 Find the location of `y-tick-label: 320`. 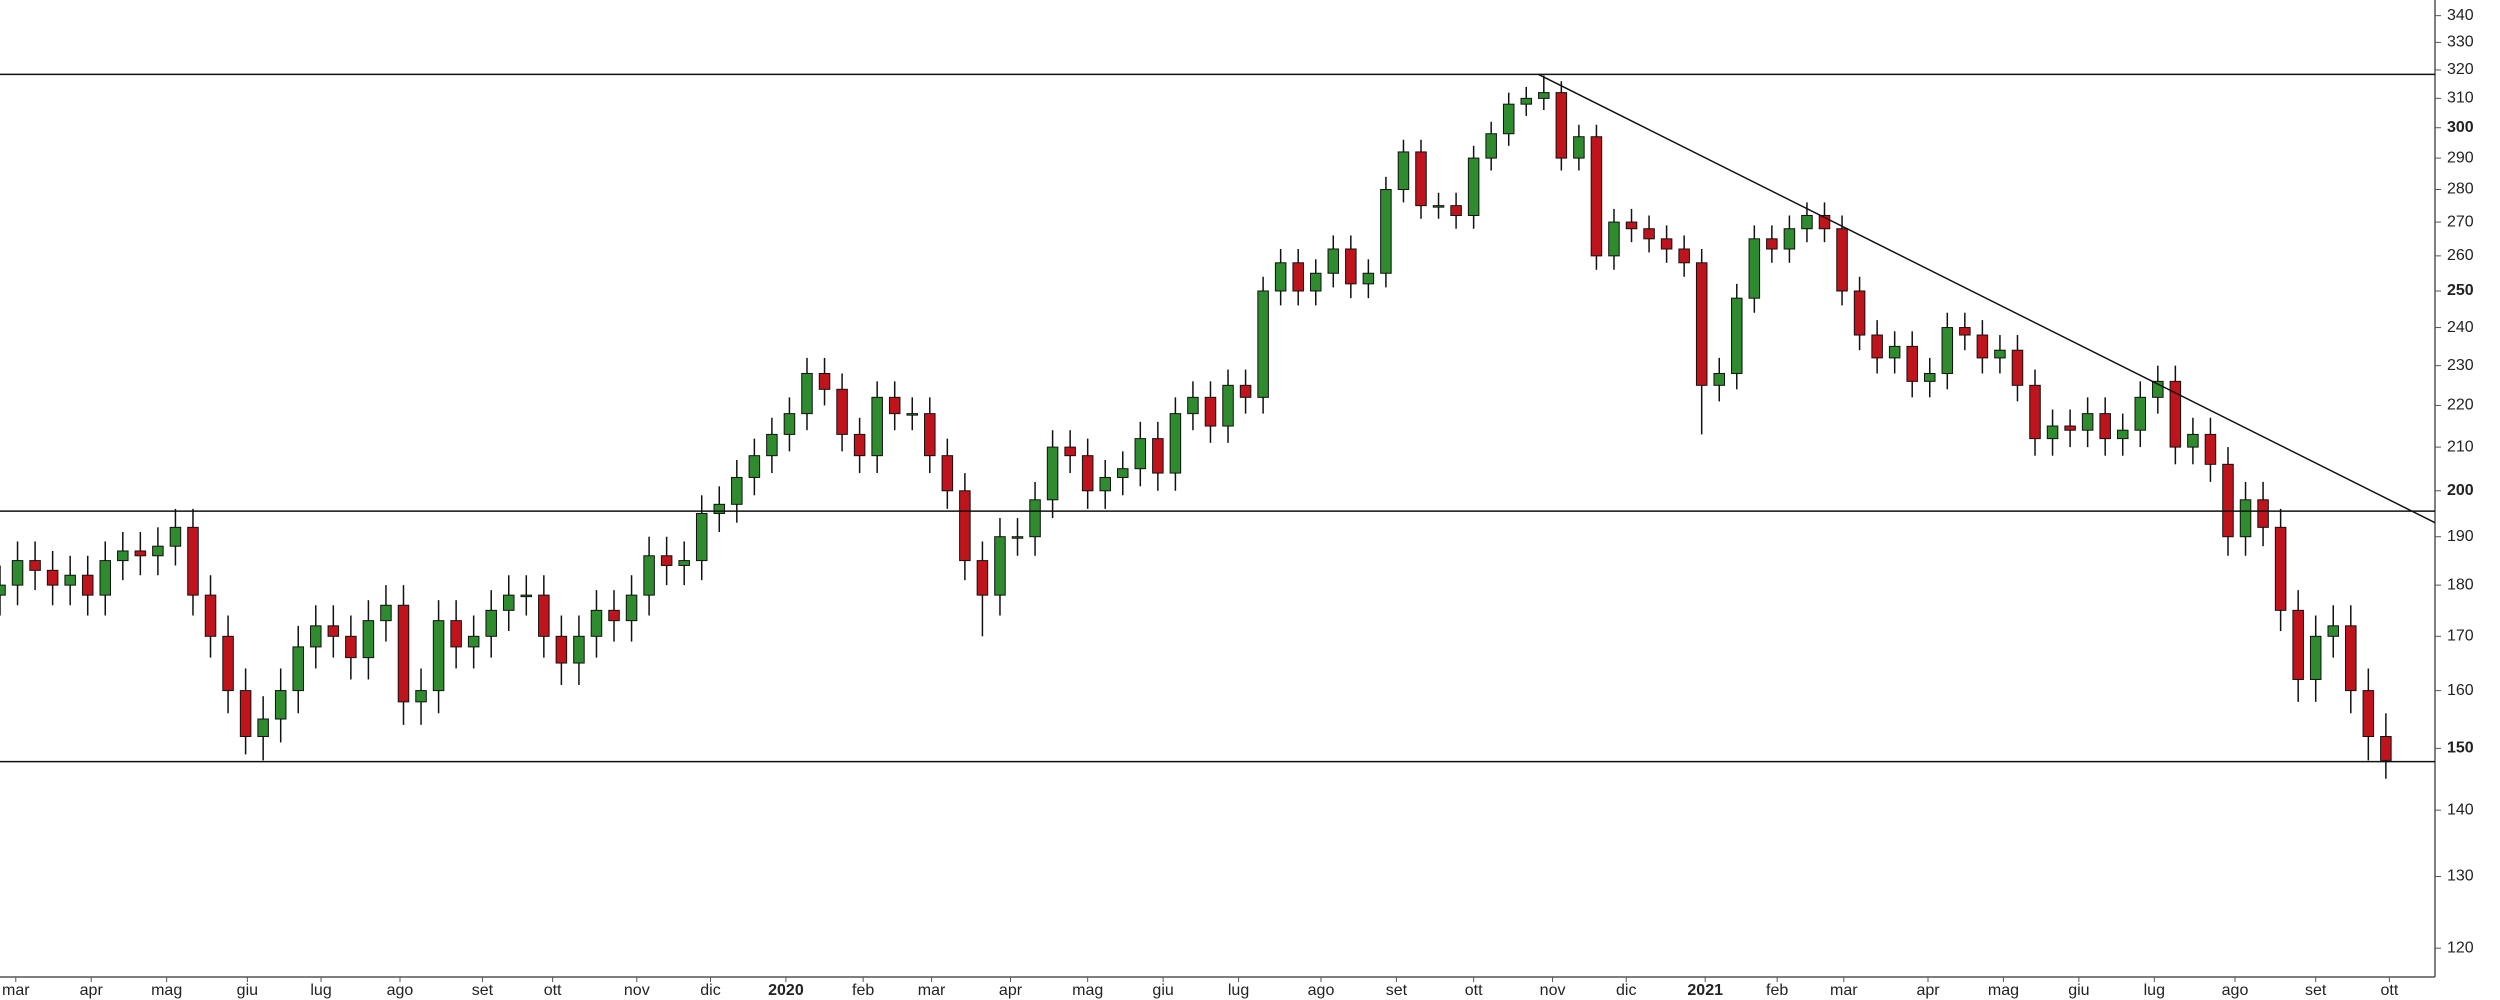

y-tick-label: 320 is located at coordinates (2460, 69).